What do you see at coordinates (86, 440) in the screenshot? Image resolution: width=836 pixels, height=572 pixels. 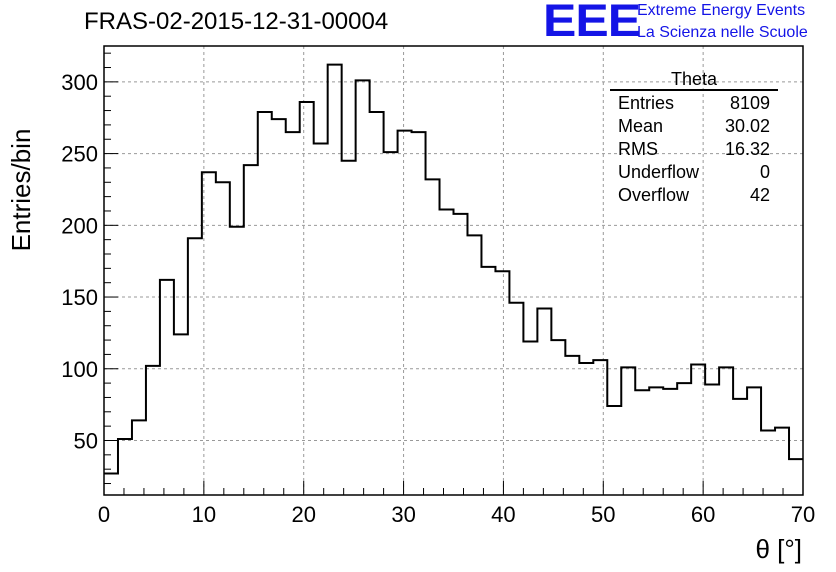 I see `y-tick-label: 50` at bounding box center [86, 440].